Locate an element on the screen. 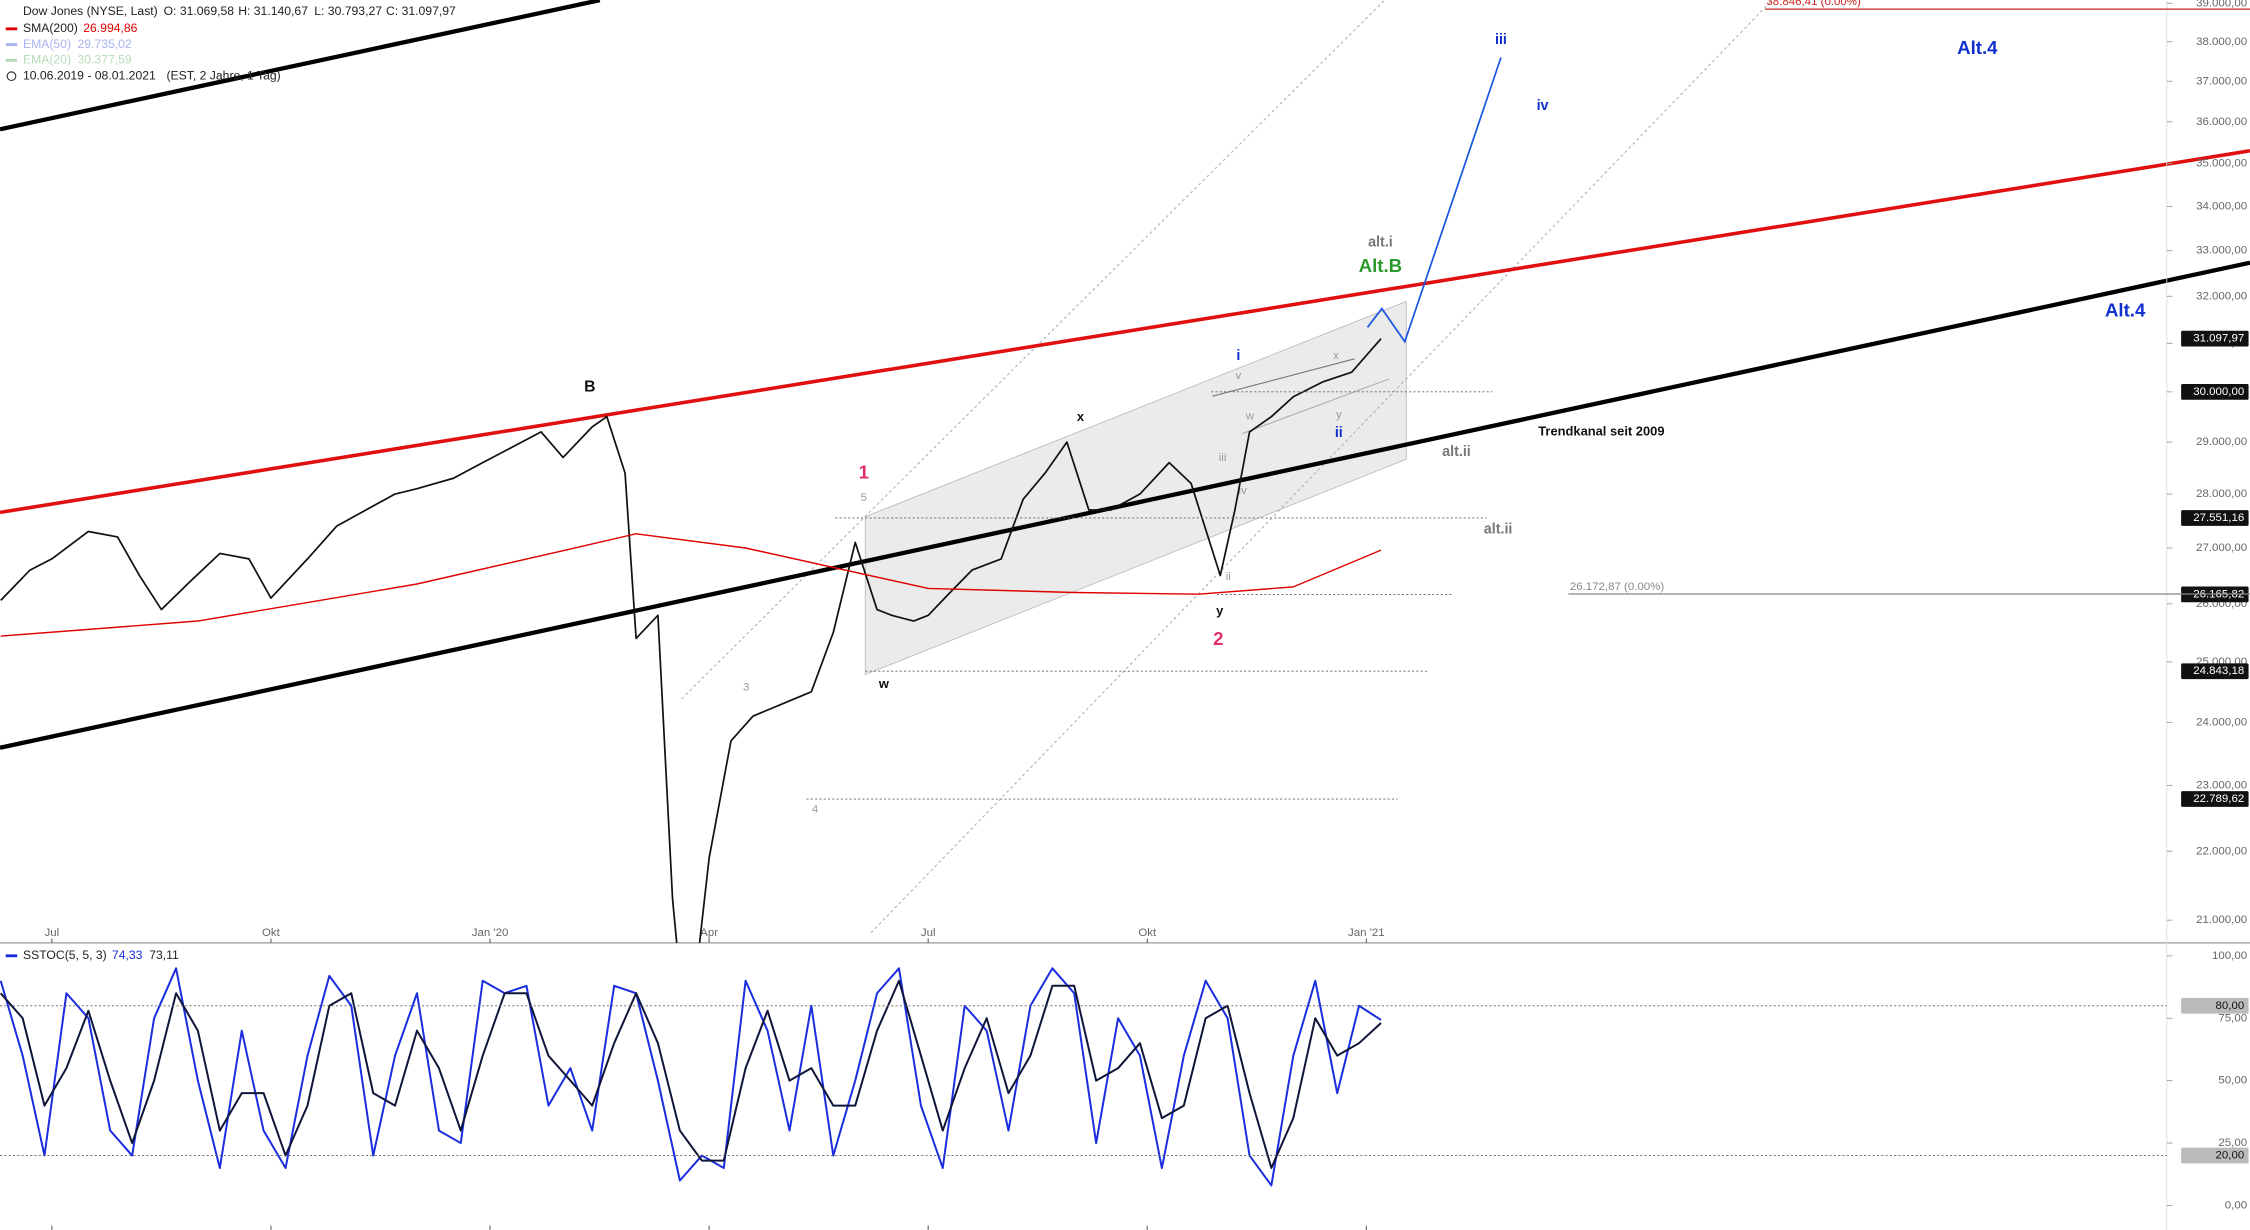 This screenshot has width=2250, height=1230. ohlc: O: 31.069,58 is located at coordinates (199, 11).